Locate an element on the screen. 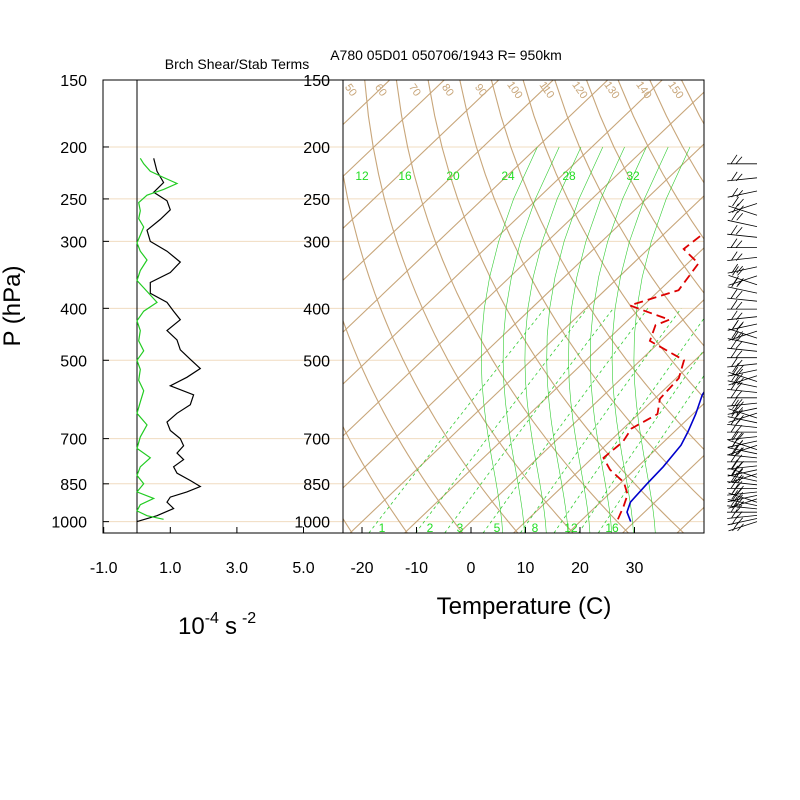 This screenshot has width=800, height=800. wind-barbs is located at coordinates (742, 343).